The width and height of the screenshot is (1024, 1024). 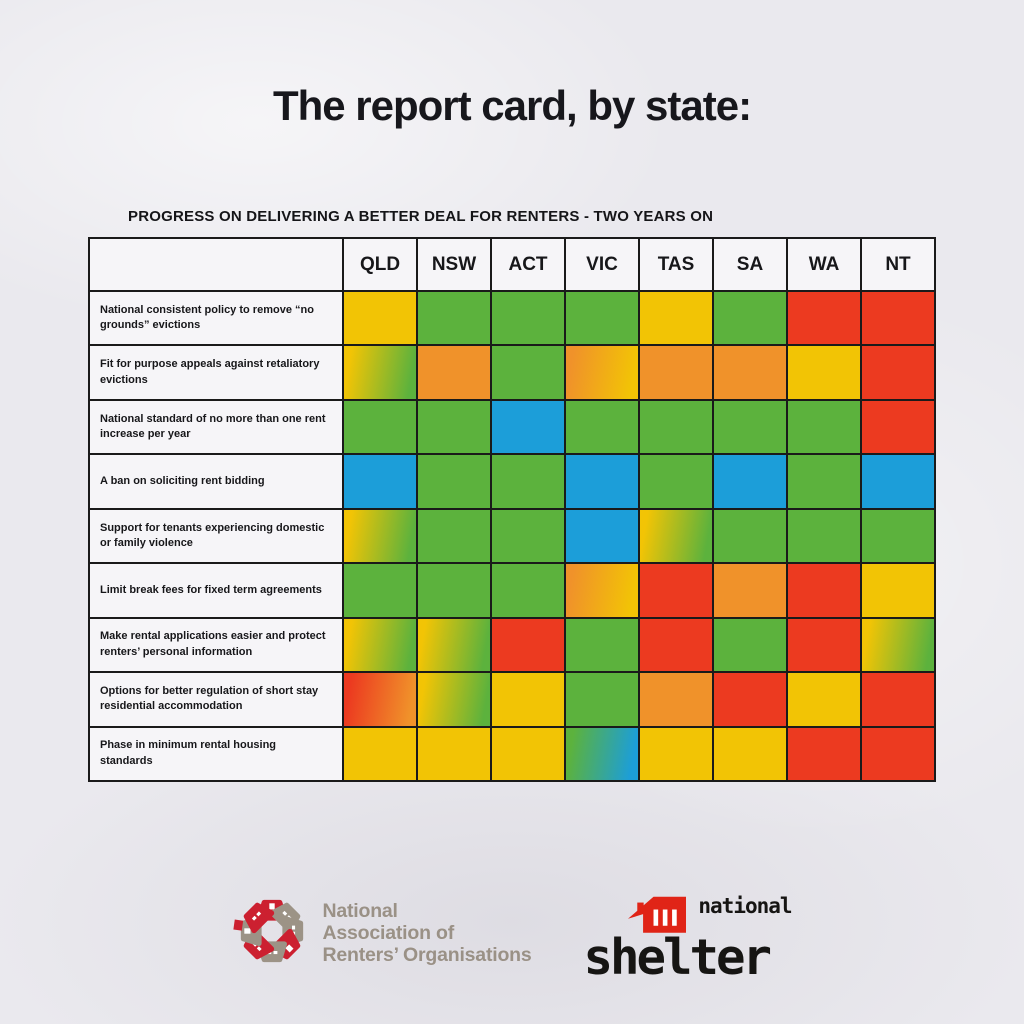 I want to click on naro-line-1: National, so click(x=360, y=910).